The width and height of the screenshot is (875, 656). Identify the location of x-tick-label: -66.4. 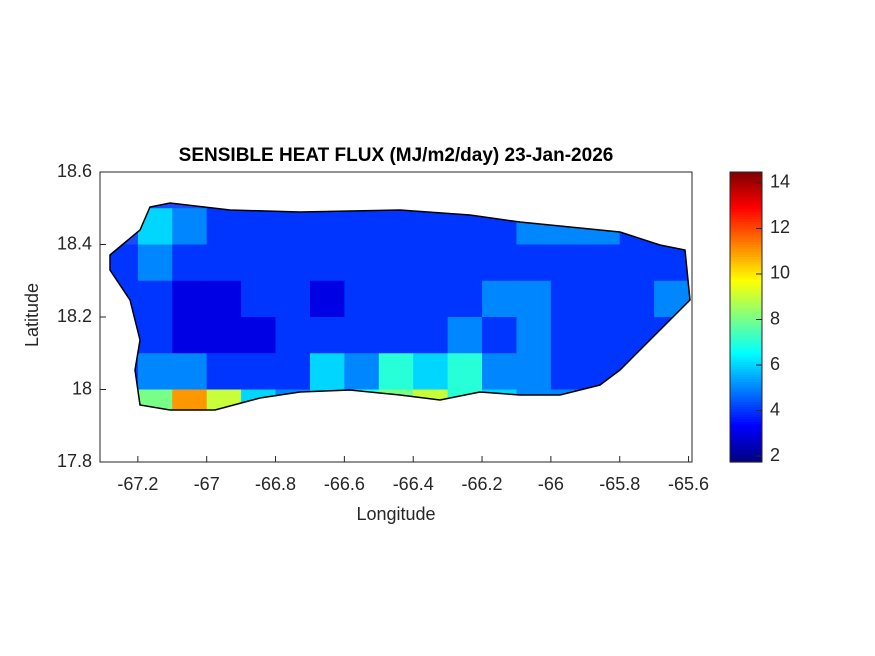
(413, 484).